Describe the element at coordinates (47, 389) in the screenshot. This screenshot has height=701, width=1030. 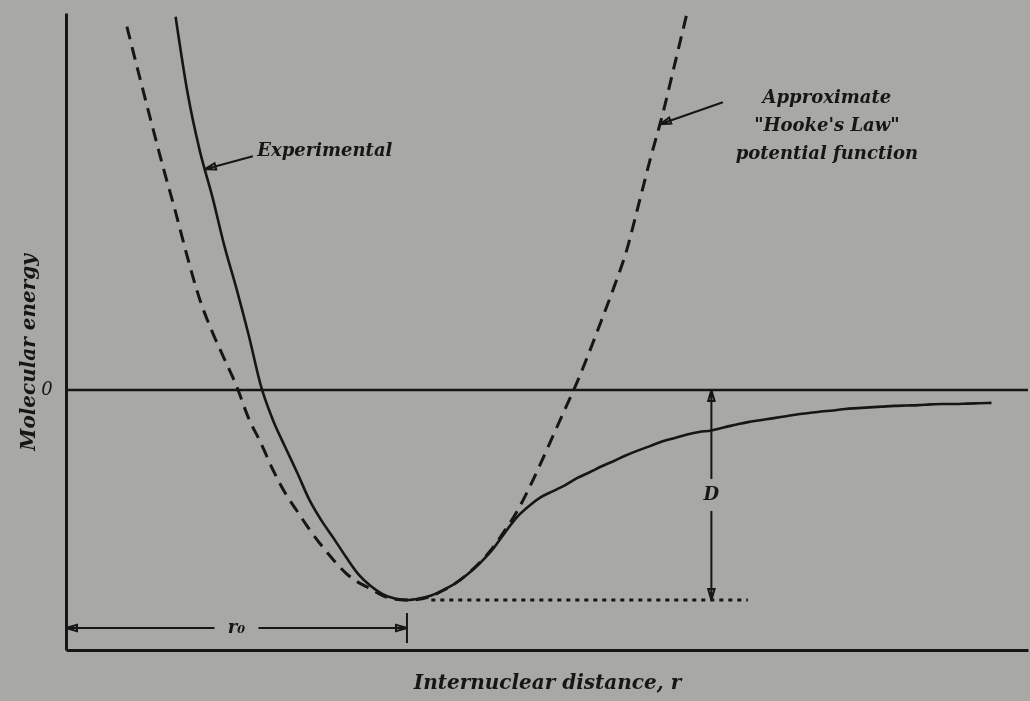
I see `ref-line-label: 0` at that location.